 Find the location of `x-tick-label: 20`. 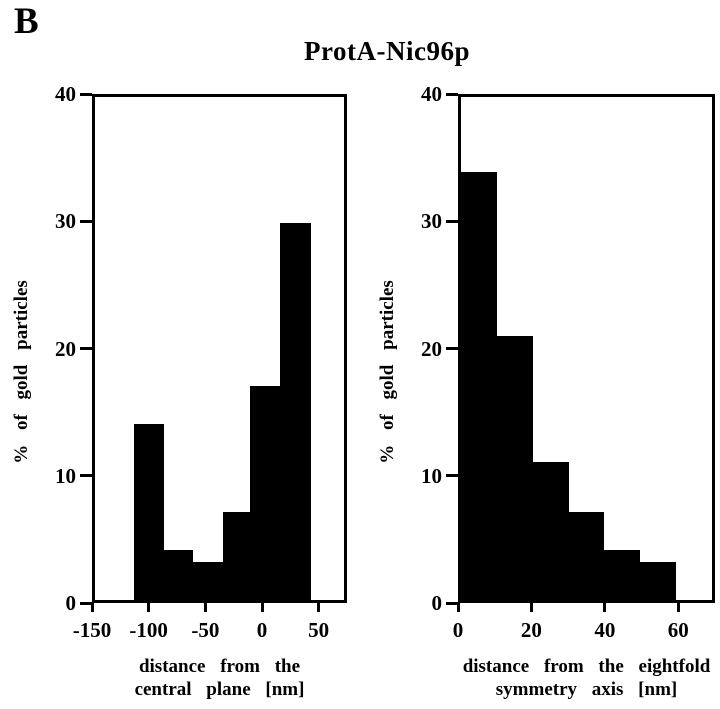

x-tick-label: 20 is located at coordinates (531, 630).